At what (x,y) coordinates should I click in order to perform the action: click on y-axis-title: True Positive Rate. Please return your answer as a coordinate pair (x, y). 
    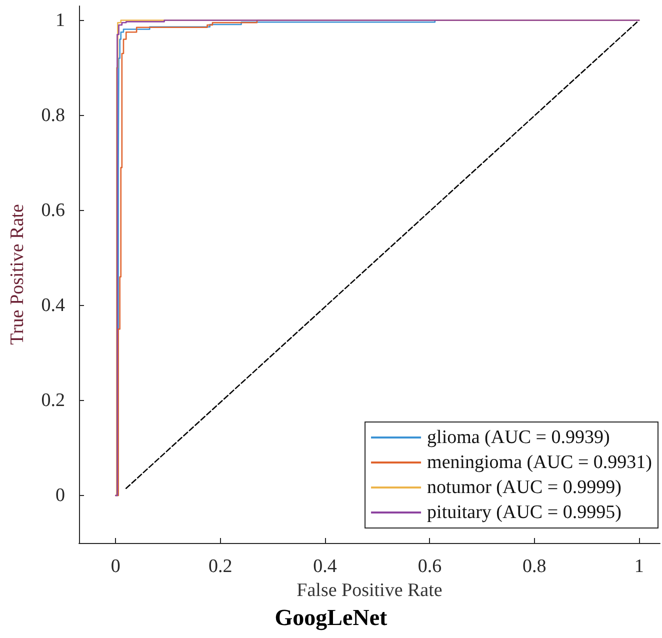
    Looking at the image, I should click on (17, 274).